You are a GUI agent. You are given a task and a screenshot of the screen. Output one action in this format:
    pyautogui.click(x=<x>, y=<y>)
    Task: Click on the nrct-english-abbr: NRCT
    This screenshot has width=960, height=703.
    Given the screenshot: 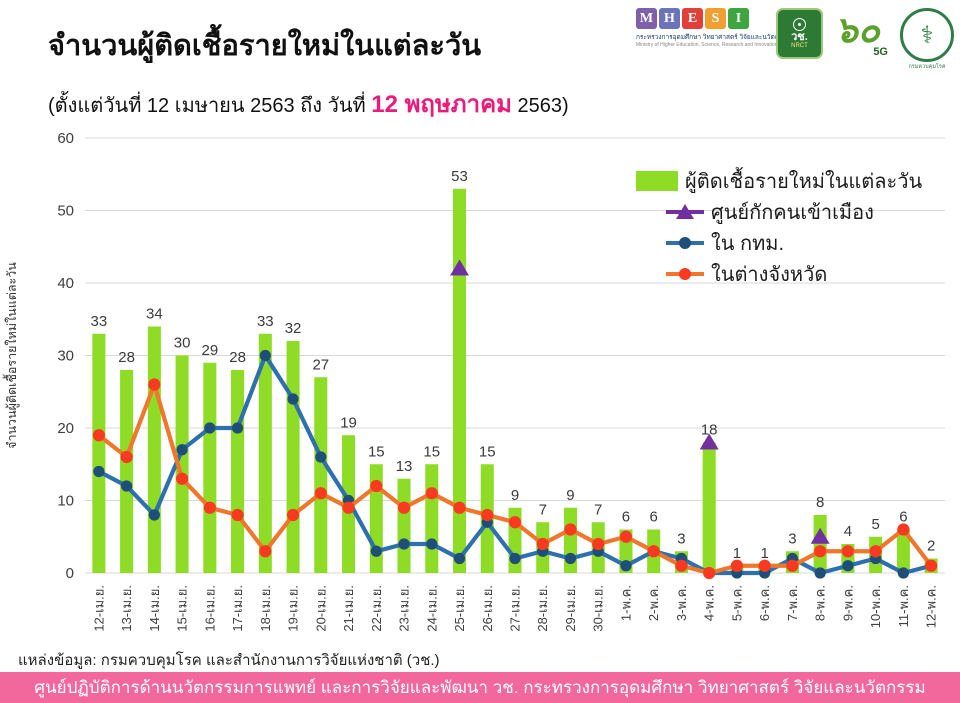 What is the action you would take?
    pyautogui.click(x=799, y=45)
    